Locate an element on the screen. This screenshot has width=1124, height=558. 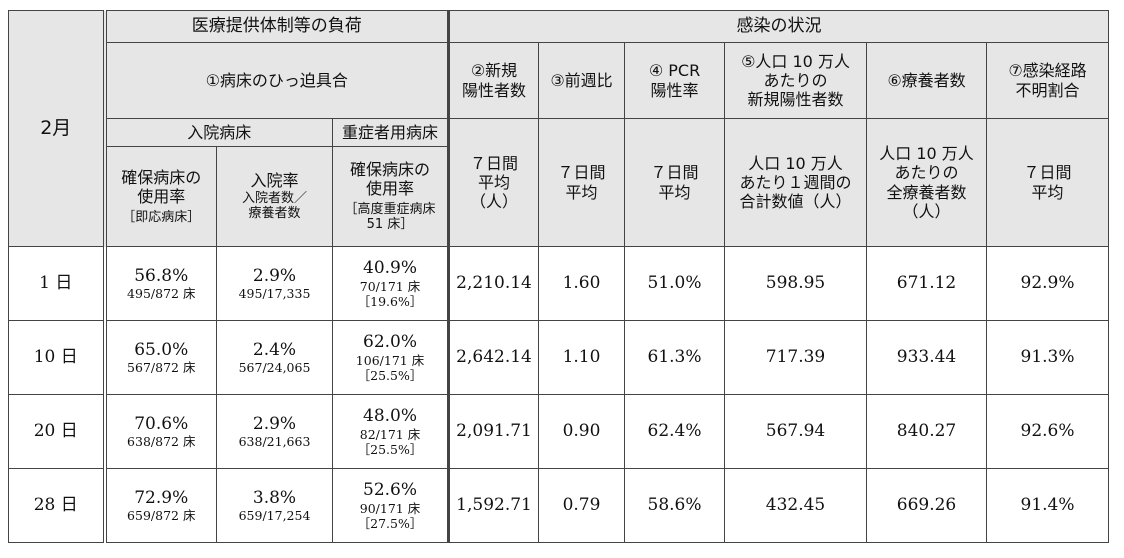
group-header-burden: 医療提供体制等の負荷 is located at coordinates (277, 26).